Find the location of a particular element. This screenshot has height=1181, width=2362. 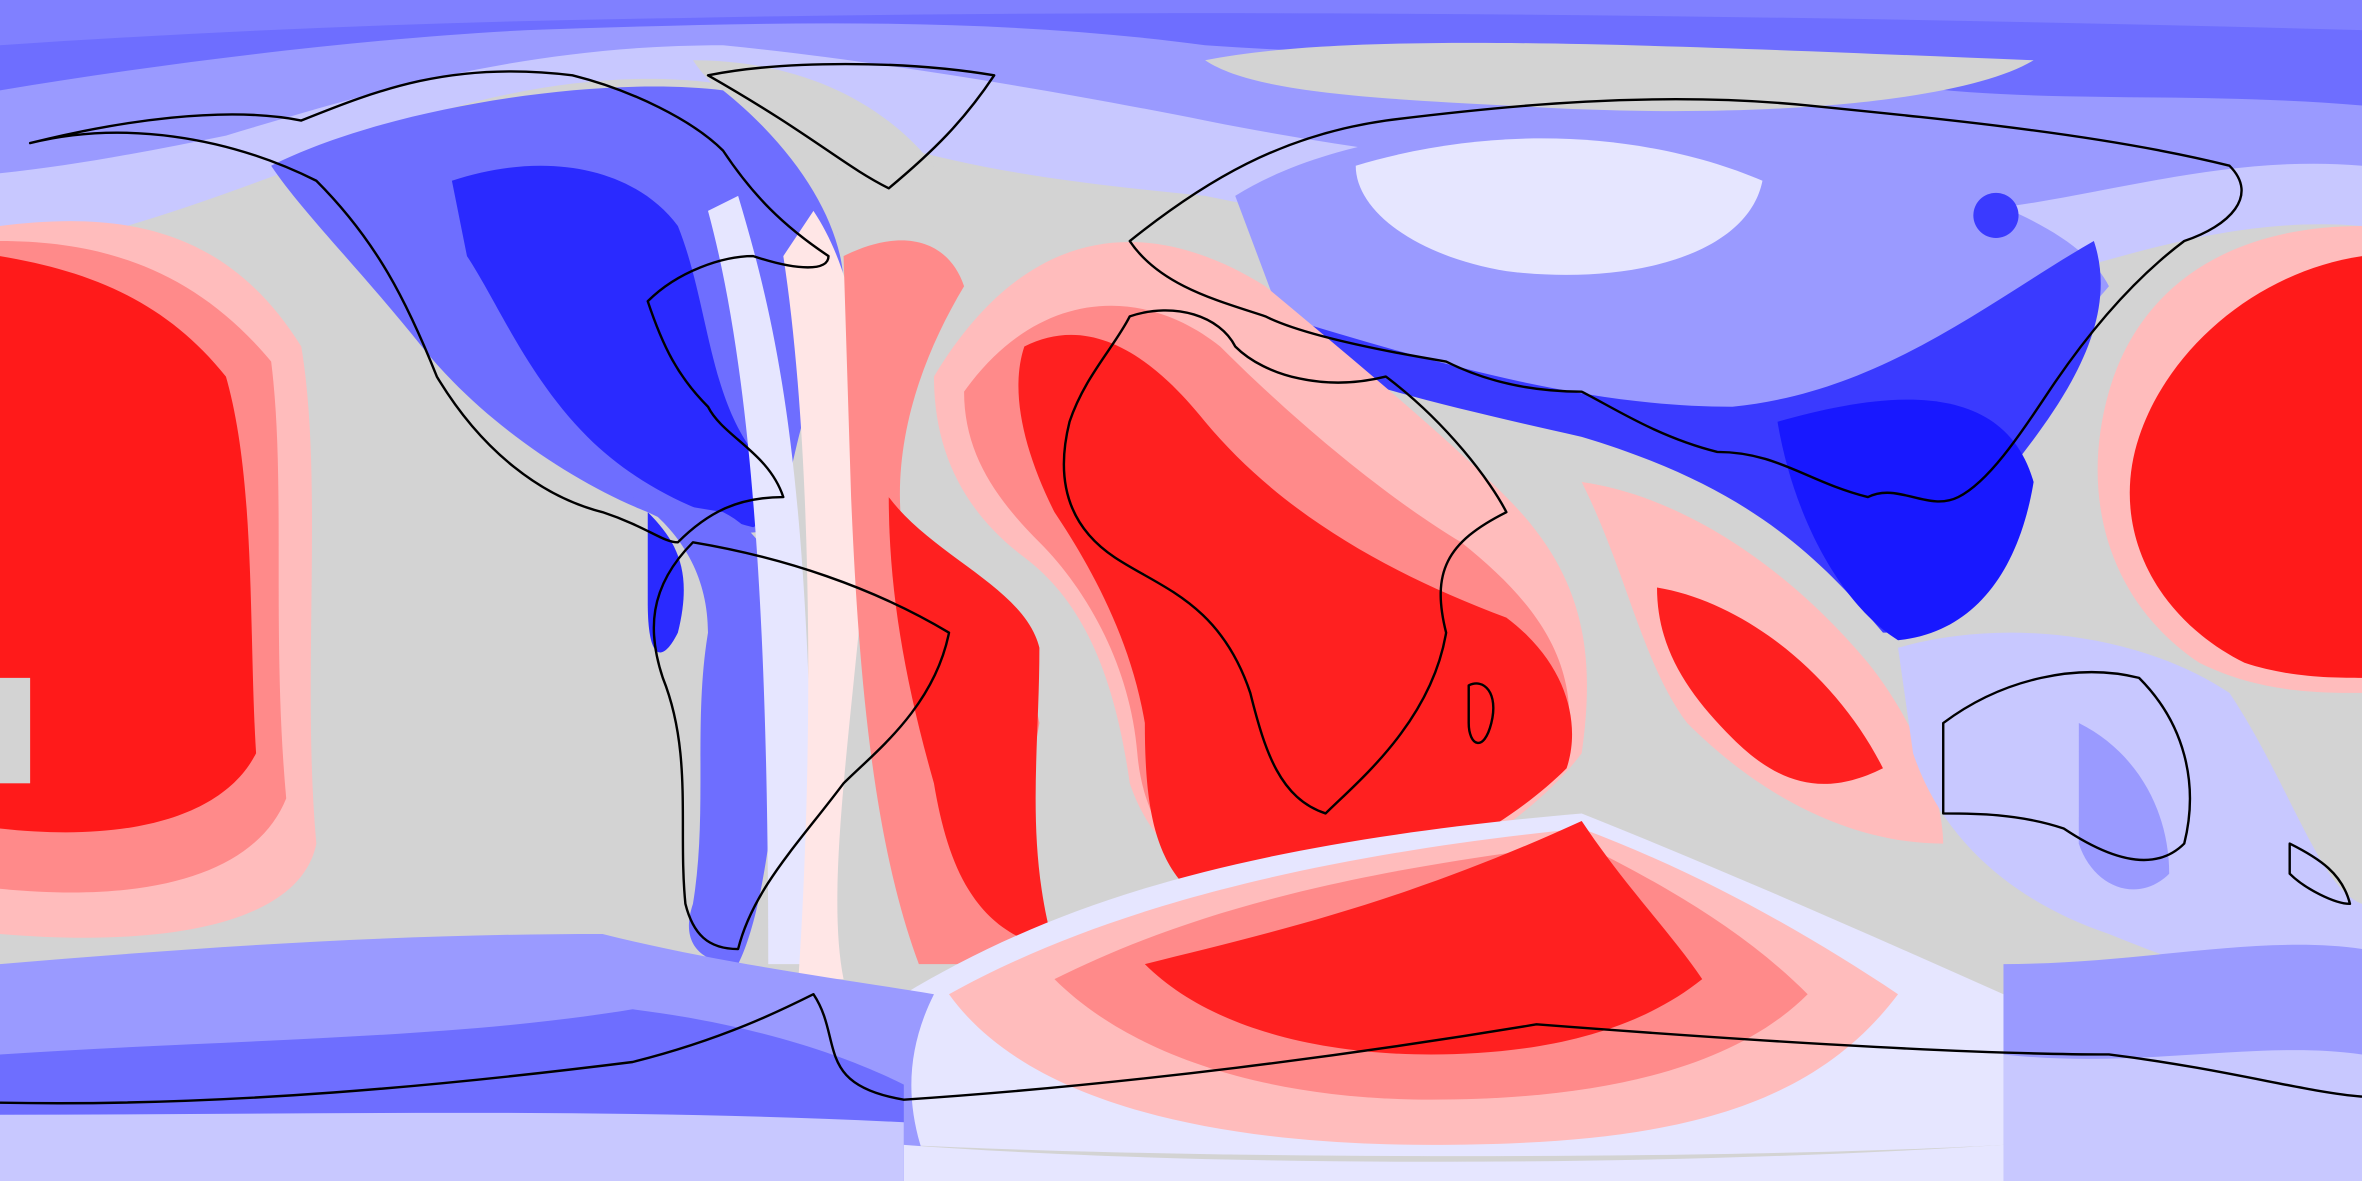

indian-ocean-red is located at coordinates (1770, 685).